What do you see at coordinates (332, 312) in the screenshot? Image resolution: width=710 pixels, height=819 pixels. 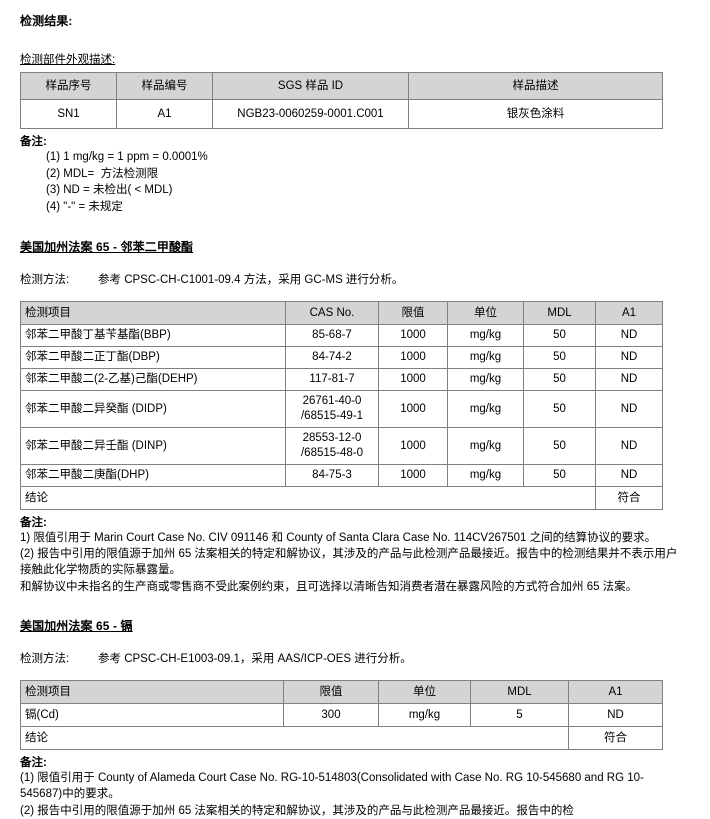 I see `phth-th-cas: CAS No.` at bounding box center [332, 312].